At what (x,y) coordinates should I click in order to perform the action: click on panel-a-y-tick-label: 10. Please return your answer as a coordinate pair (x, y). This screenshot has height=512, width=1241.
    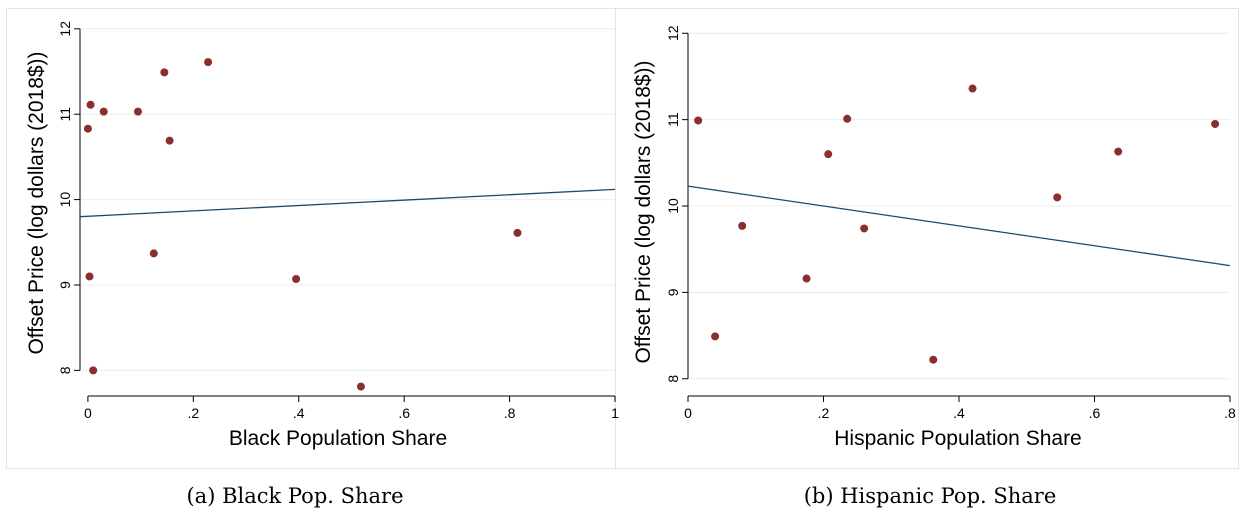
    Looking at the image, I should click on (65, 200).